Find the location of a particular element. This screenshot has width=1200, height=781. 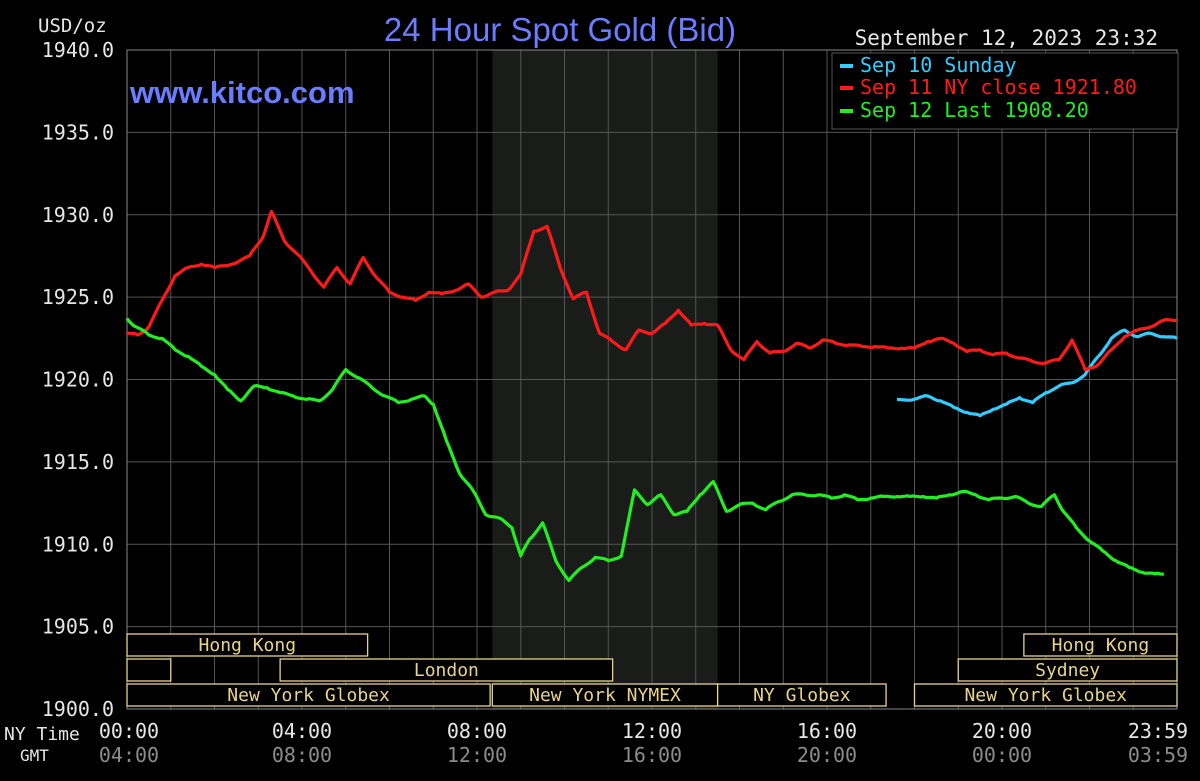

session-label: Sydney is located at coordinates (1067, 670).